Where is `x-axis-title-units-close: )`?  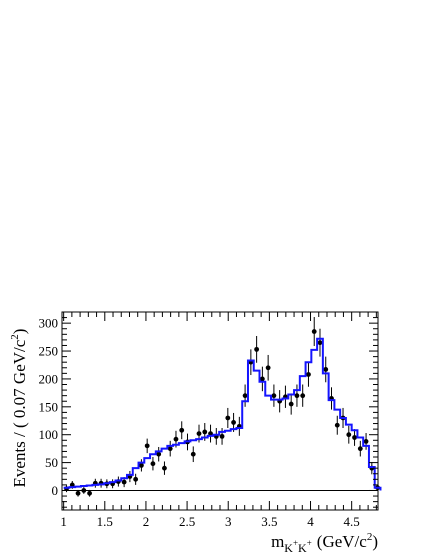
x-axis-title-units-close: ) is located at coordinates (375, 541).